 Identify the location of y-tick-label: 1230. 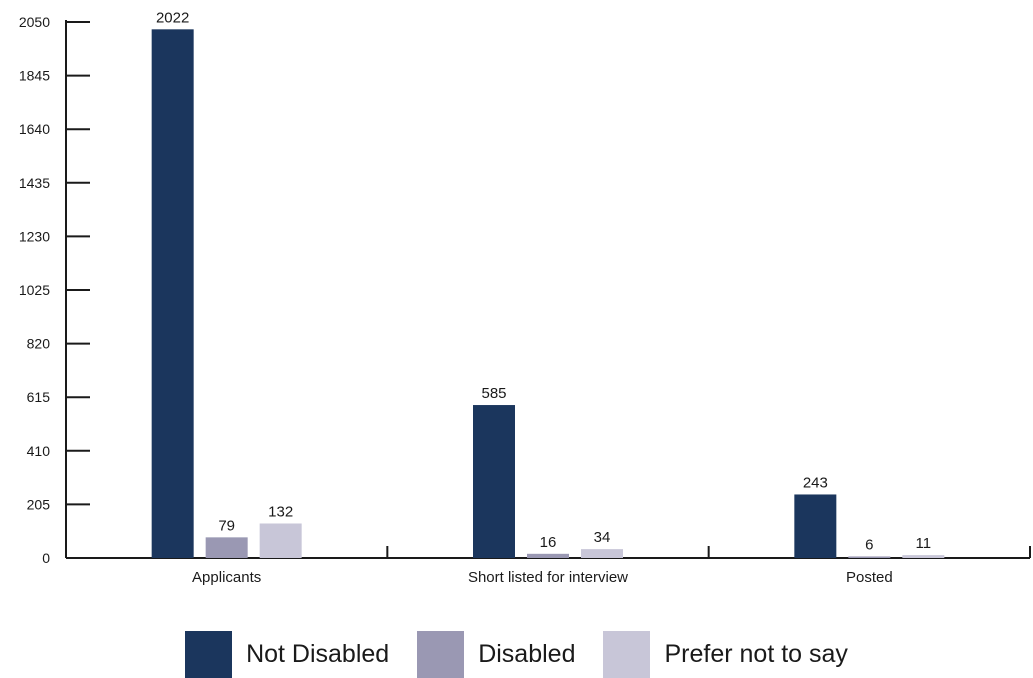
(34, 236).